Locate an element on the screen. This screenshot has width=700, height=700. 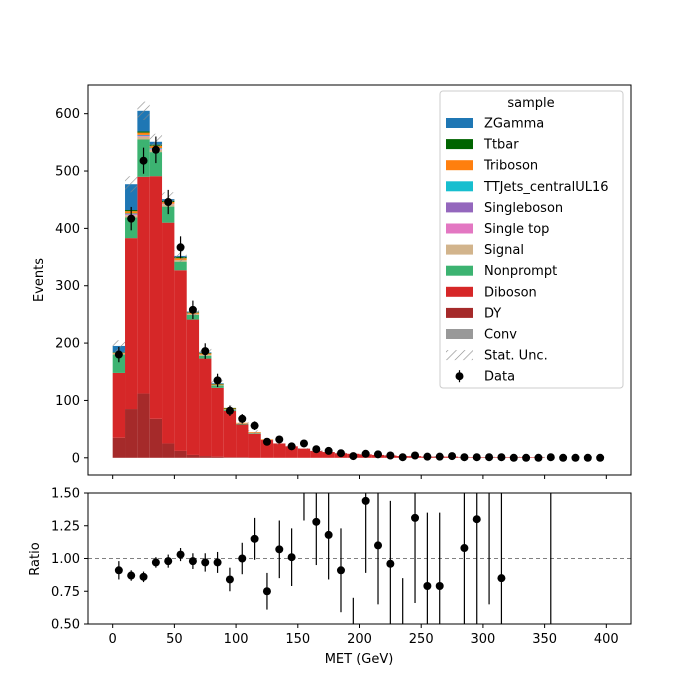
ratio-y-ticks: 0.50 0.75 1.00 1.25 1.50 is located at coordinates (69, 560).